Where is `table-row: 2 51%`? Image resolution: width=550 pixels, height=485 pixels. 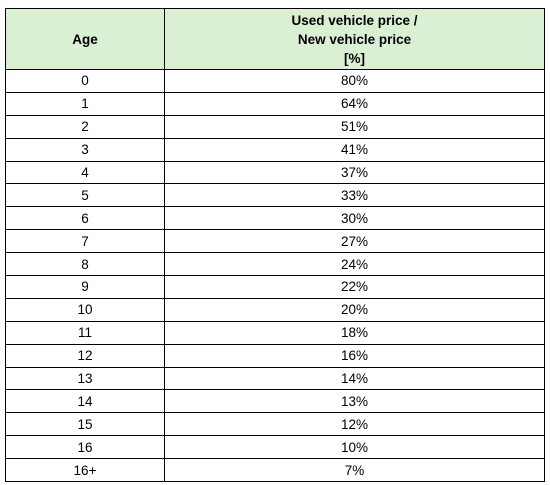 table-row: 2 51% is located at coordinates (275, 126).